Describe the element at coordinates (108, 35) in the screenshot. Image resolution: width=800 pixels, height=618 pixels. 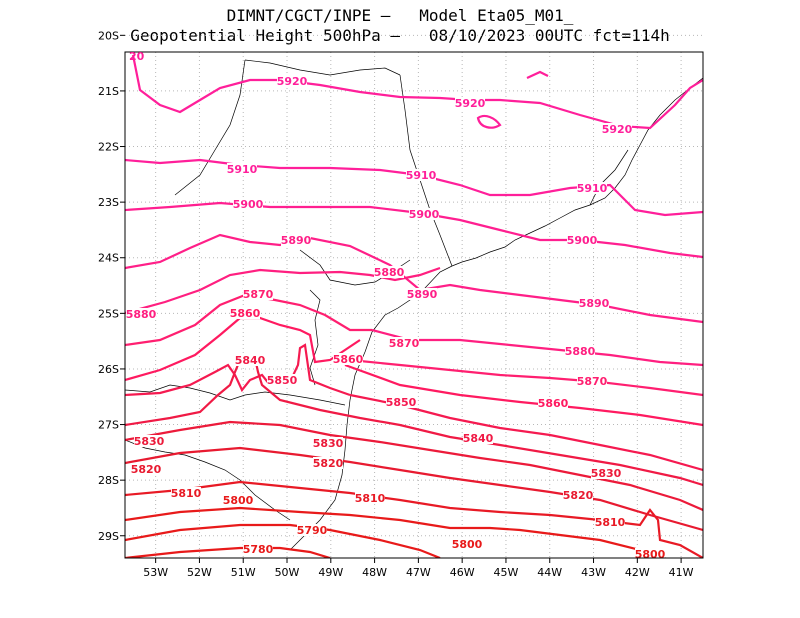
I see `lat-tick-label: 20S` at that location.